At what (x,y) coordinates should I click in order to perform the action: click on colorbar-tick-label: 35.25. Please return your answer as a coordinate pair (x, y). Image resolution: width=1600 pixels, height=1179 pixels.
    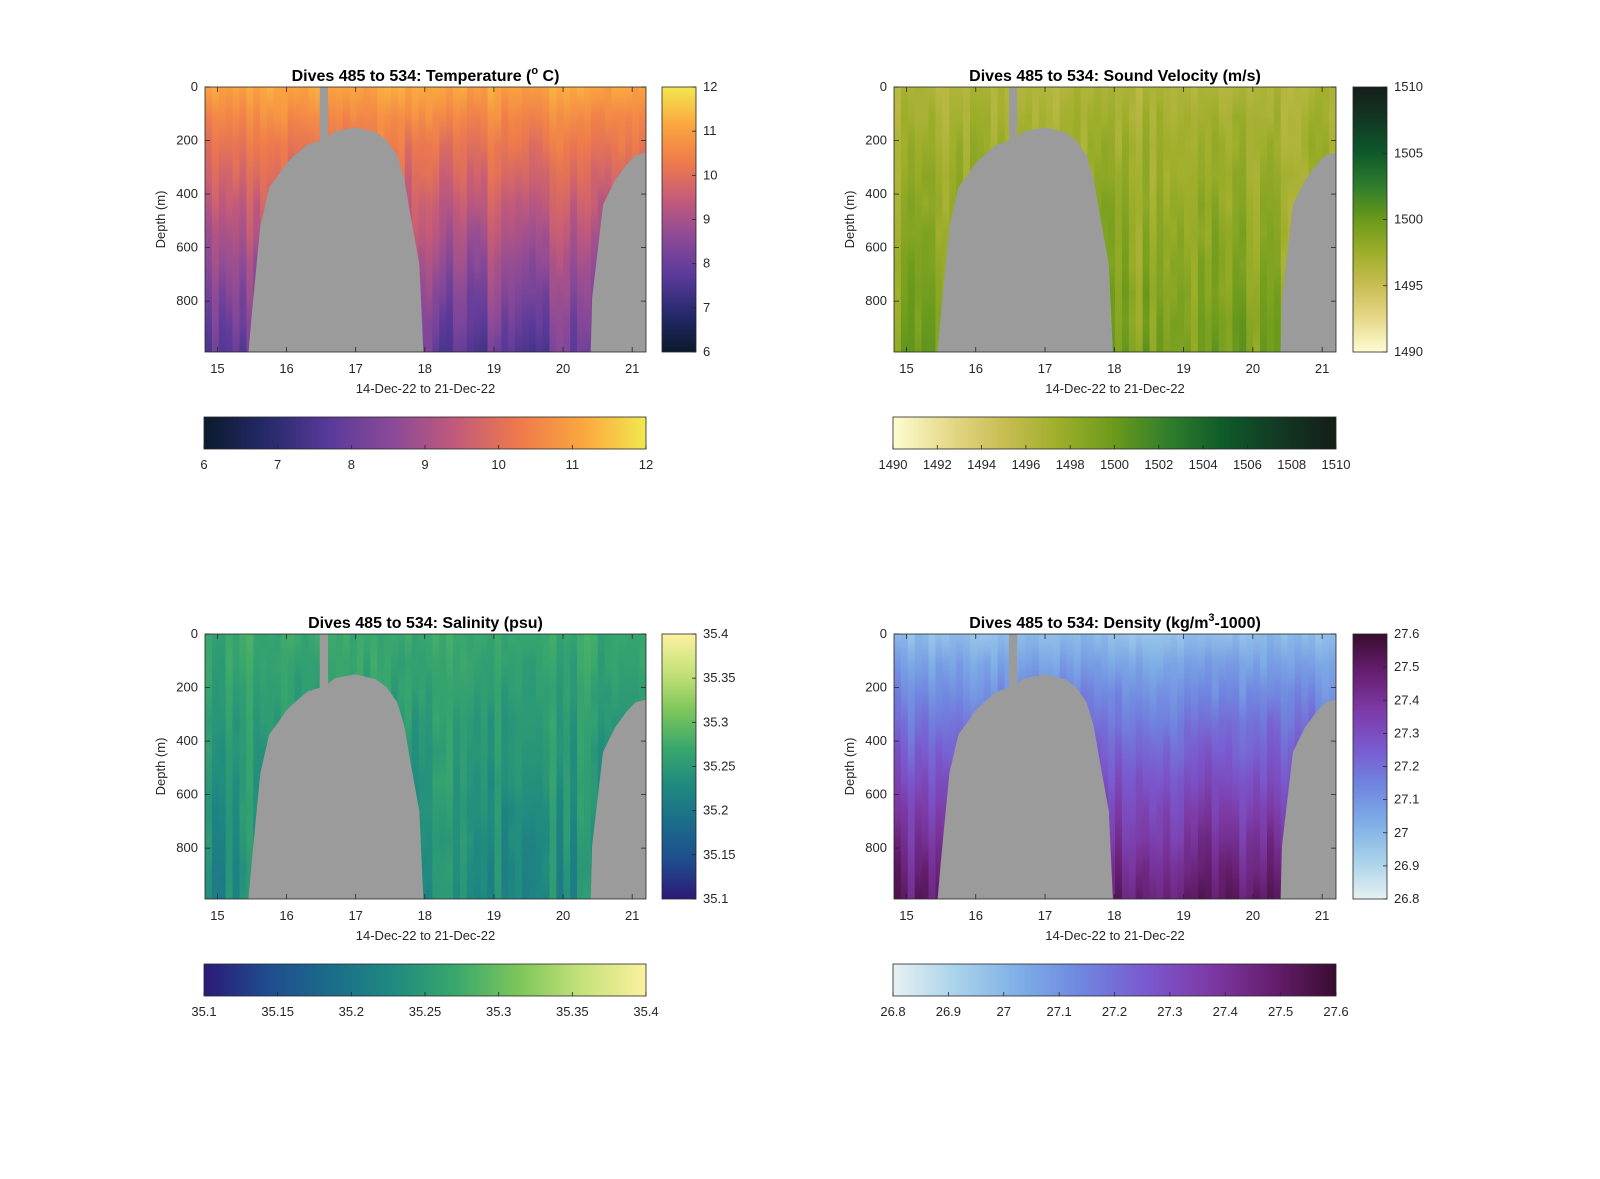
    Looking at the image, I should click on (425, 1011).